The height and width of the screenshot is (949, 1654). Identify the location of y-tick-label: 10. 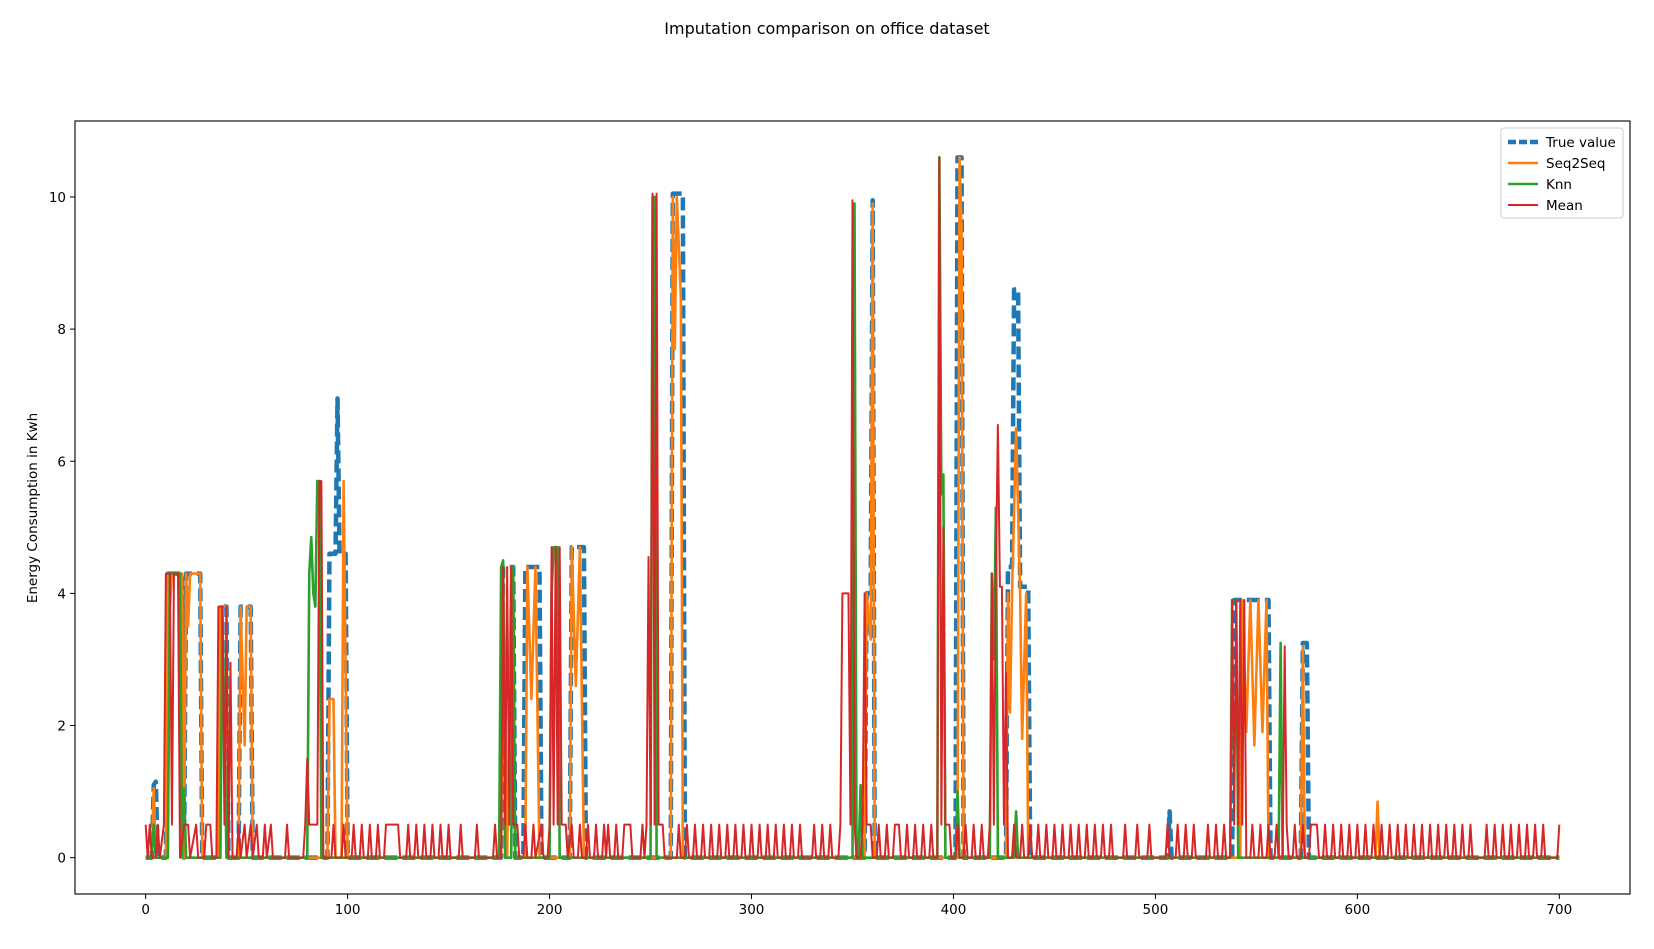
(57, 198).